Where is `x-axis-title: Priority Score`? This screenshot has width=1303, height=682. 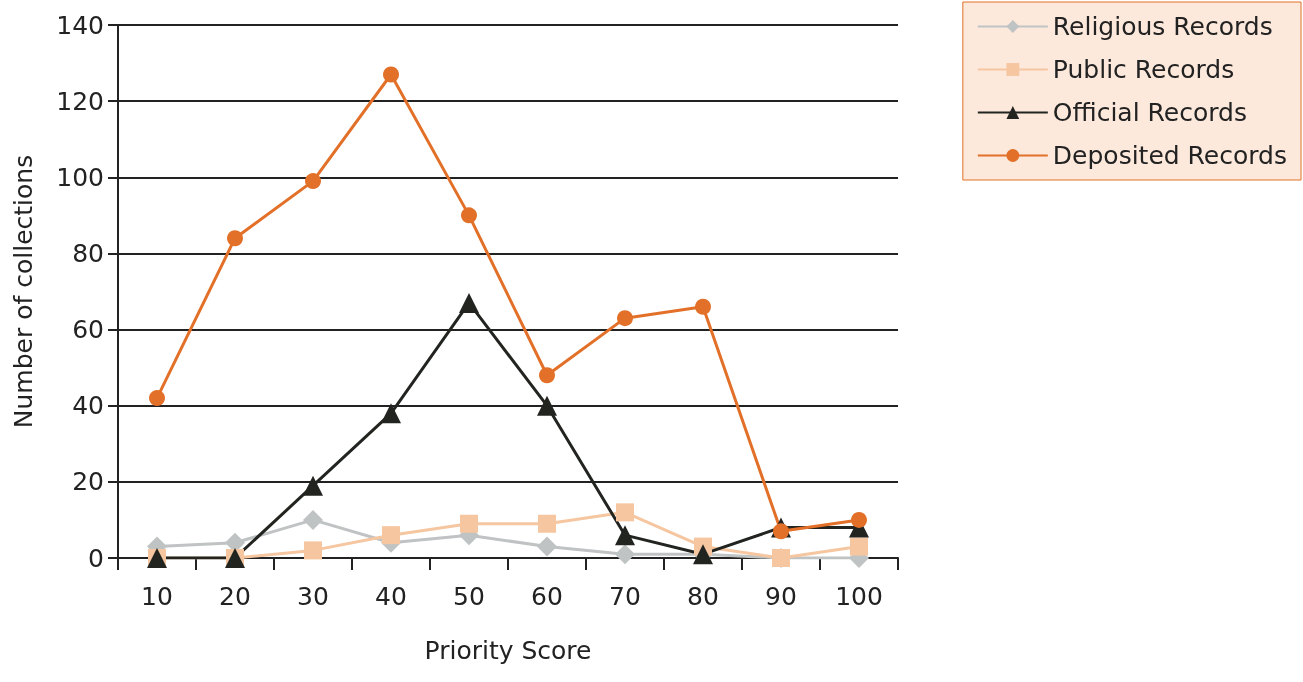
x-axis-title: Priority Score is located at coordinates (508, 650).